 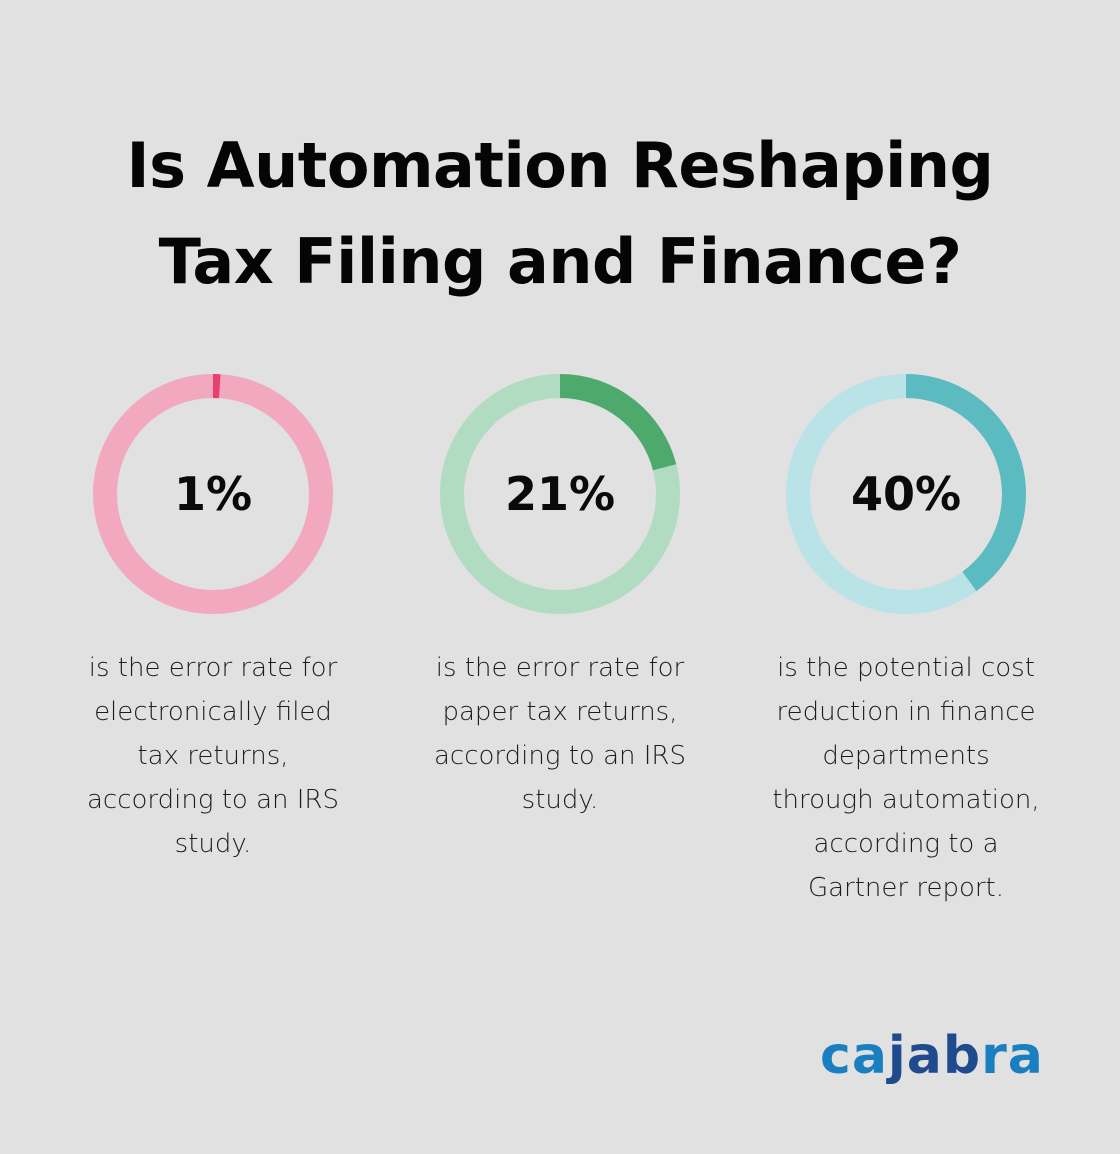 I want to click on stat-value: 1%, so click(x=213, y=494).